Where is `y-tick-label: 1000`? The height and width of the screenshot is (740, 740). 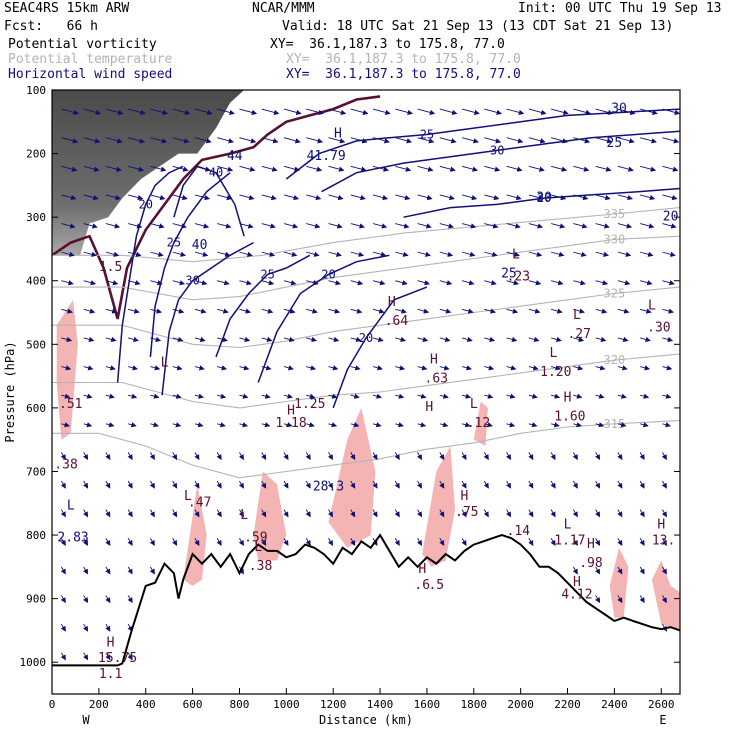 y-tick-label: 1000 is located at coordinates (33, 662).